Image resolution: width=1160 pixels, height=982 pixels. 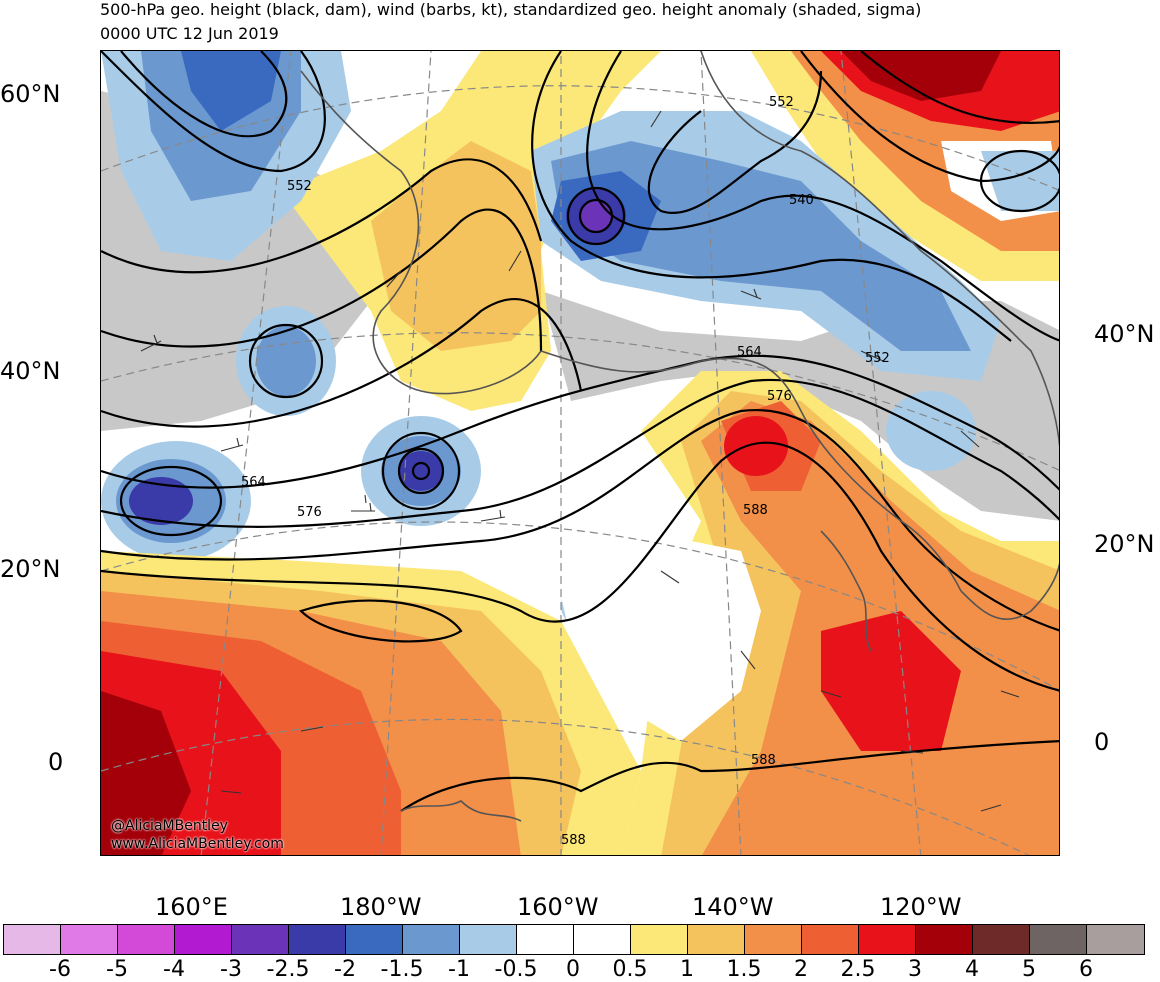 What do you see at coordinates (972, 969) in the screenshot?
I see `colorbar-tick-label: 4` at bounding box center [972, 969].